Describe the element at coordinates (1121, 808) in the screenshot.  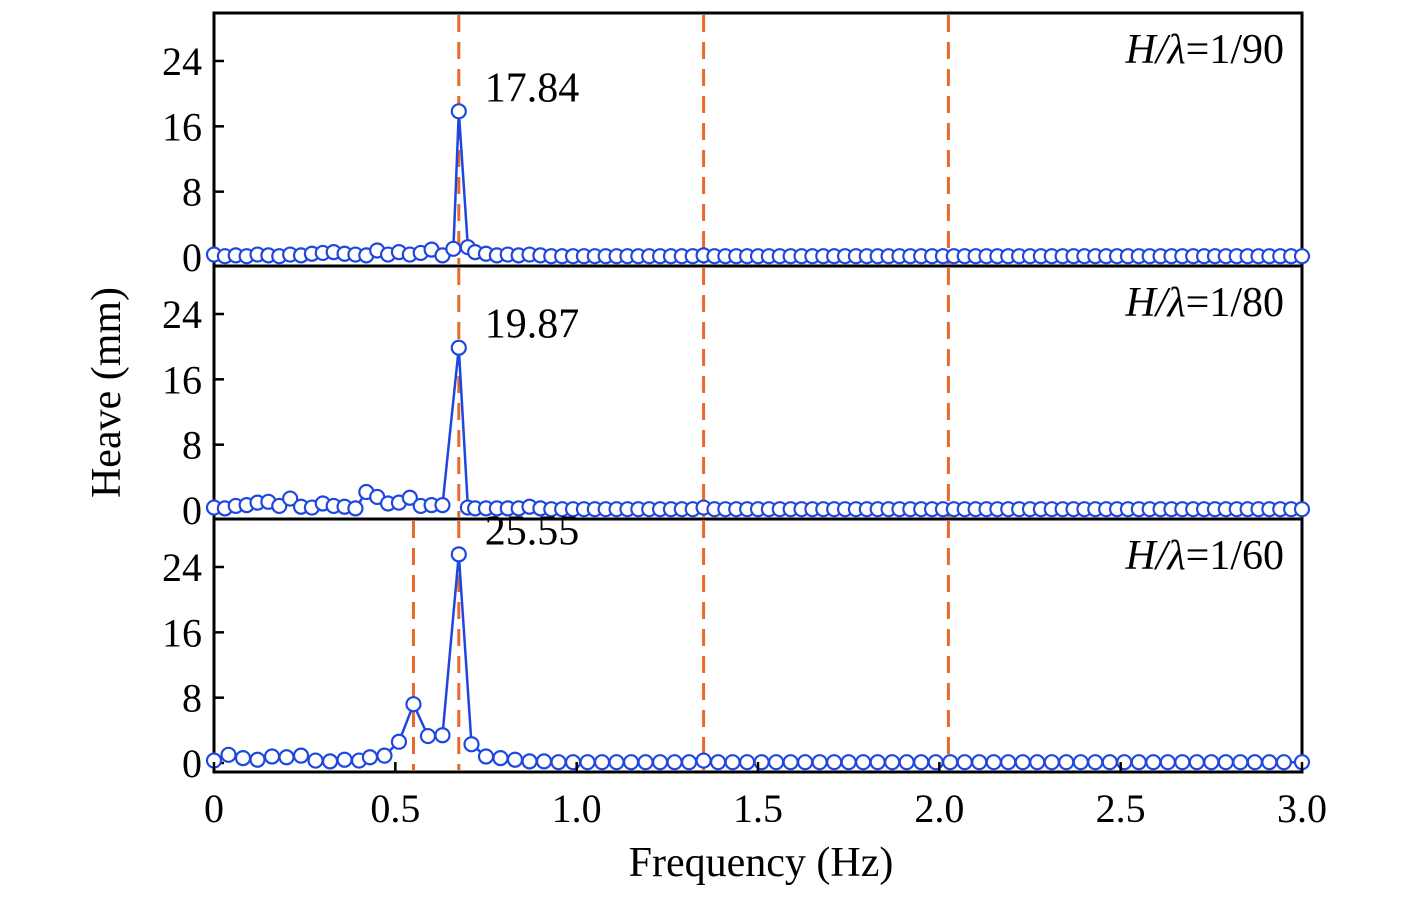
I see `x-tick-label: 2.5` at that location.